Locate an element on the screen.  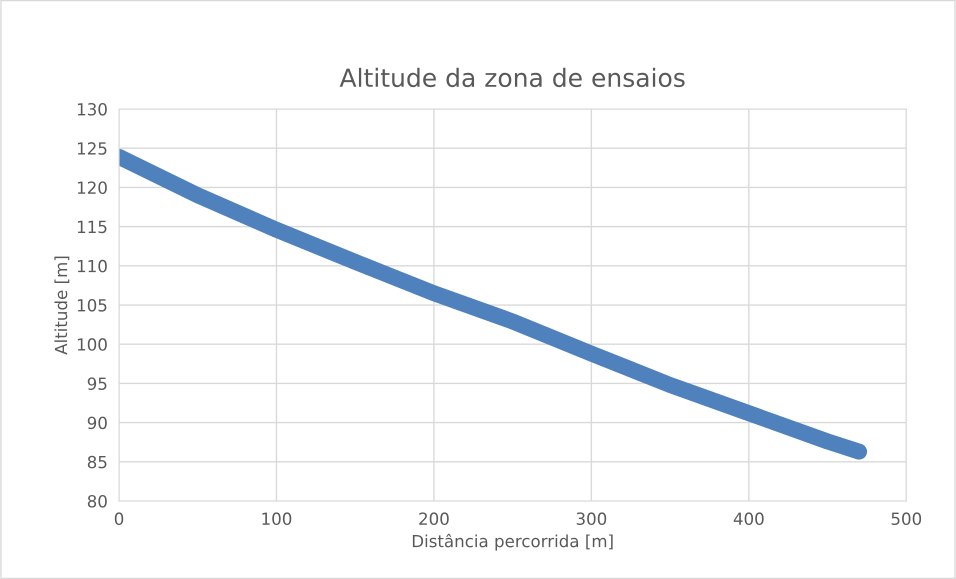
y-tick-label: 95 is located at coordinates (97, 383).